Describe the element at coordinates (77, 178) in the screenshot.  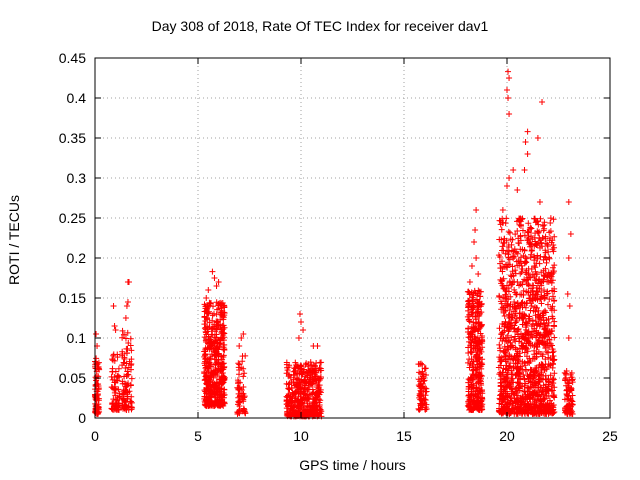
I see `y-tick-label: 0.3` at that location.